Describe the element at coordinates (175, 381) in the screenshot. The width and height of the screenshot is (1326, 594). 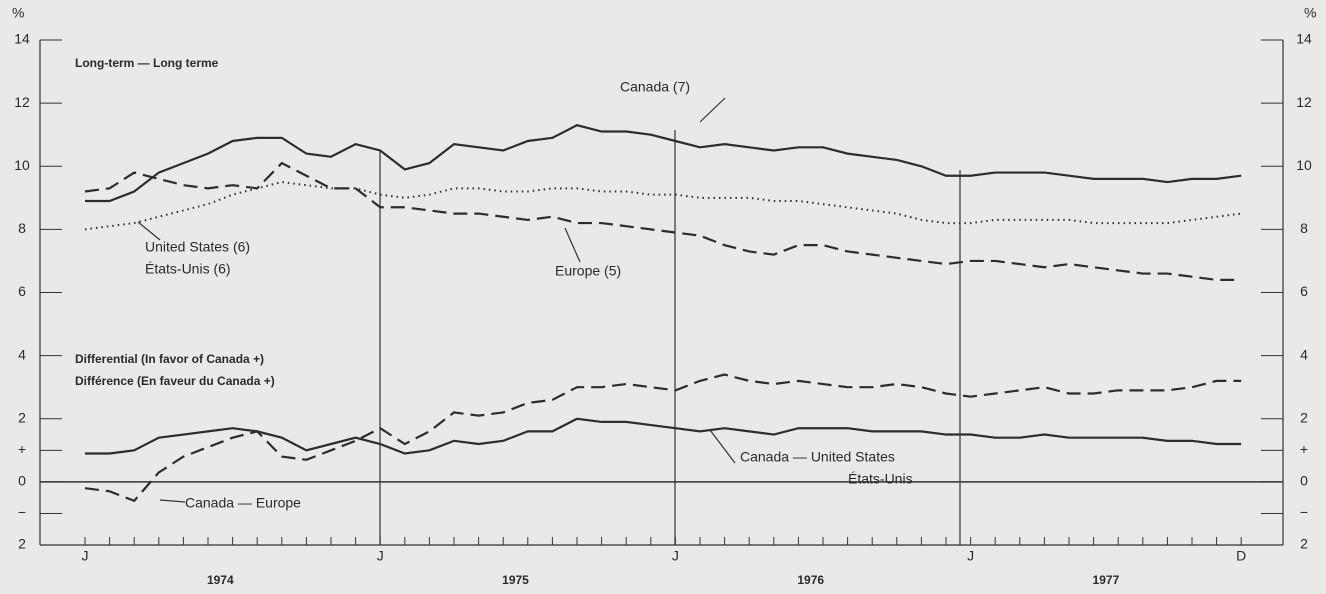
I see `panel-title: Différence (En faveur du Canada +)` at that location.